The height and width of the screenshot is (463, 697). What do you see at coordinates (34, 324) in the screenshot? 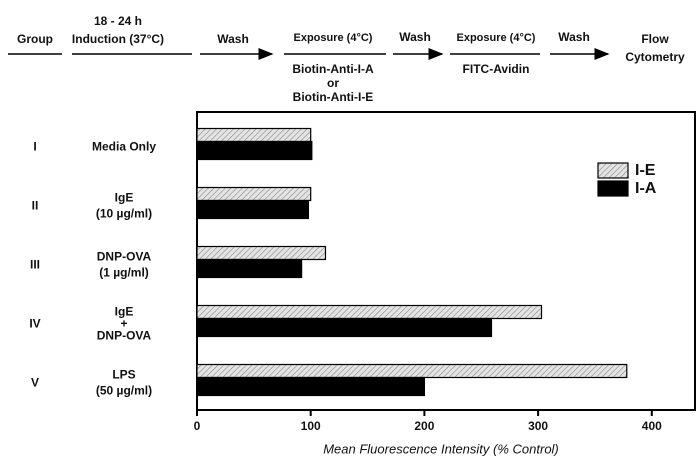
I see `group-label: IV` at bounding box center [34, 324].